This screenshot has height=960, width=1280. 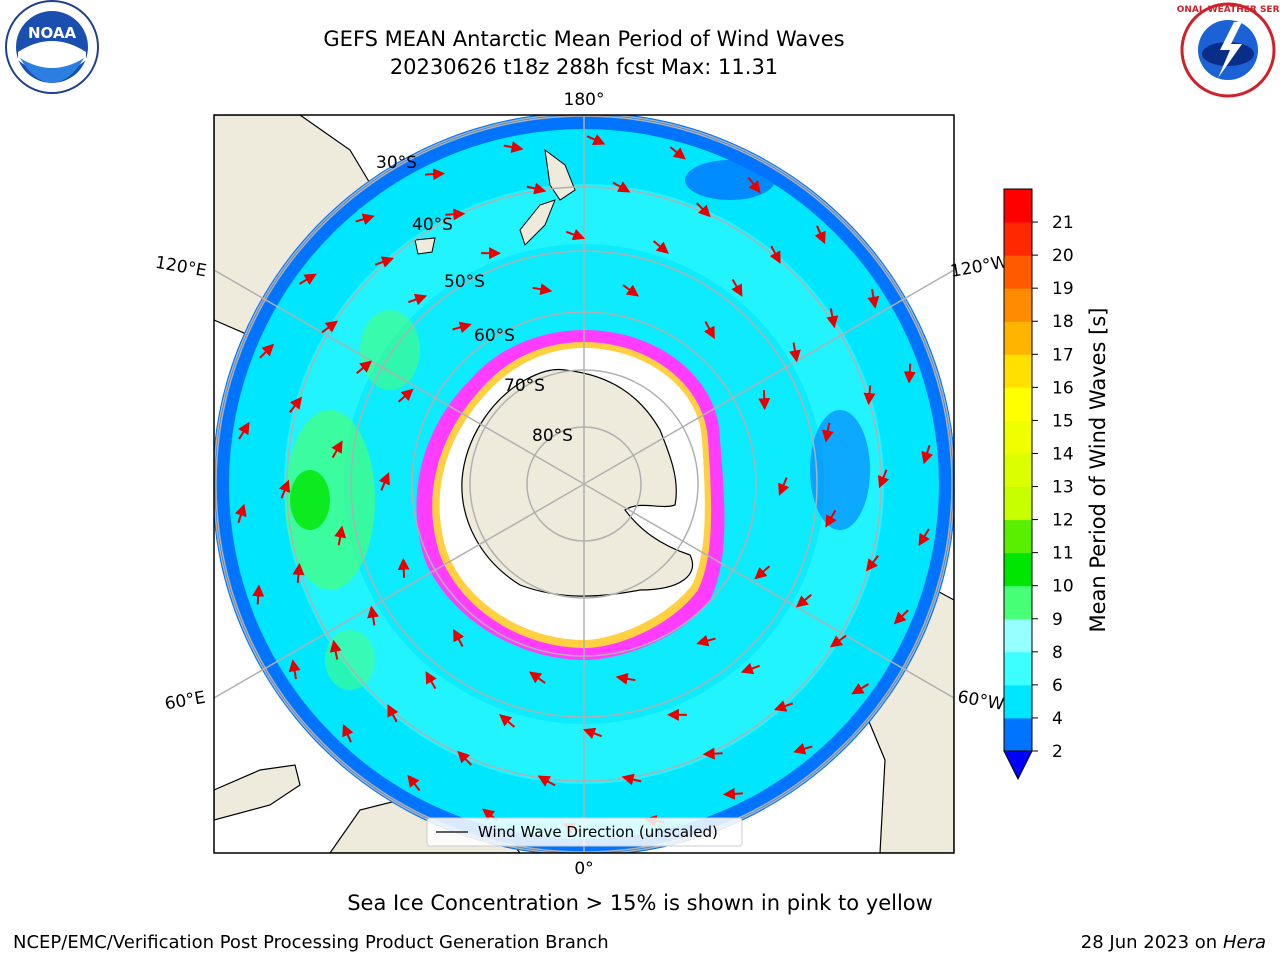 What do you see at coordinates (584, 67) in the screenshot?
I see `map-subtitle: 20230626 t18z 288h fcst Max: 11.31` at bounding box center [584, 67].